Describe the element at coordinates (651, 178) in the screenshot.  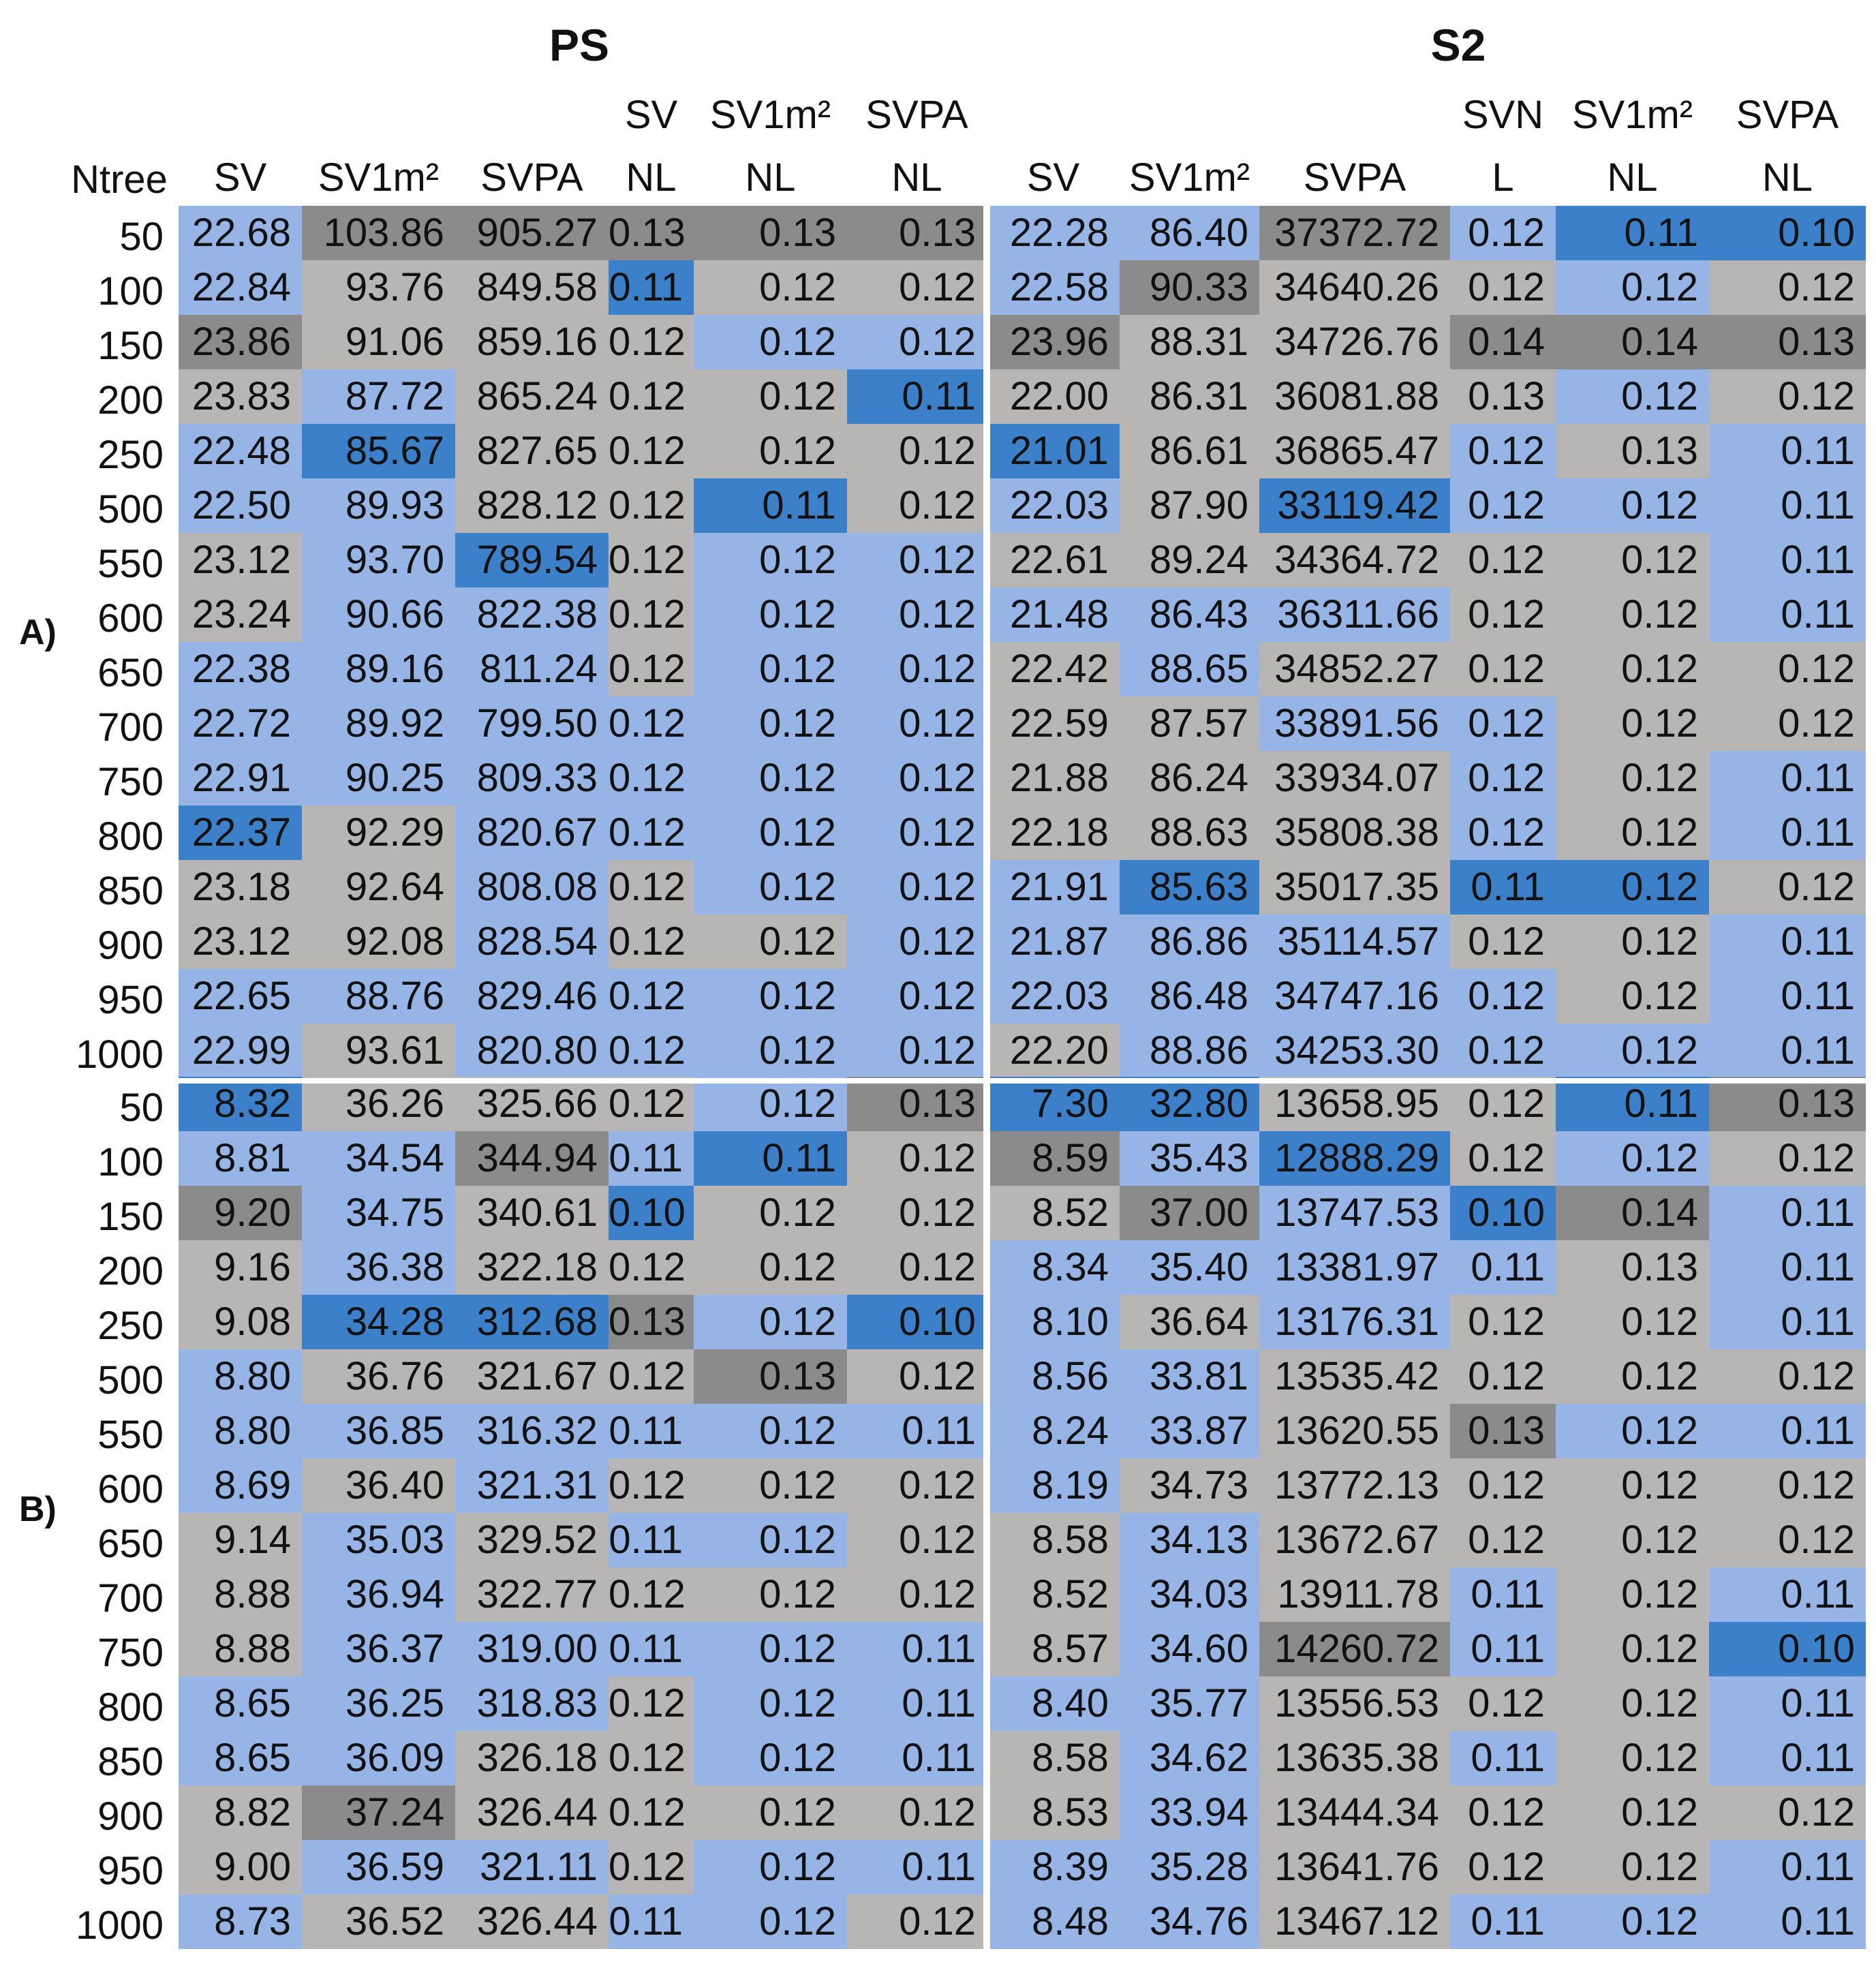
I see `column-header-ps-4-bottom: NL` at that location.